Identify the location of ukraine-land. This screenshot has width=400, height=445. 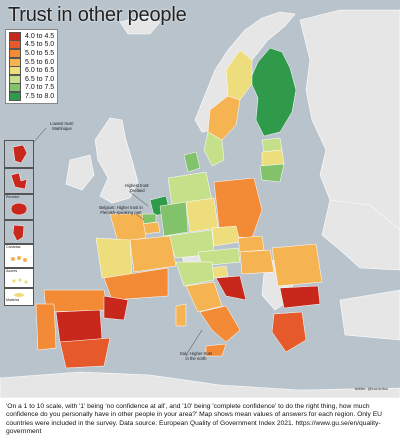
(360, 235).